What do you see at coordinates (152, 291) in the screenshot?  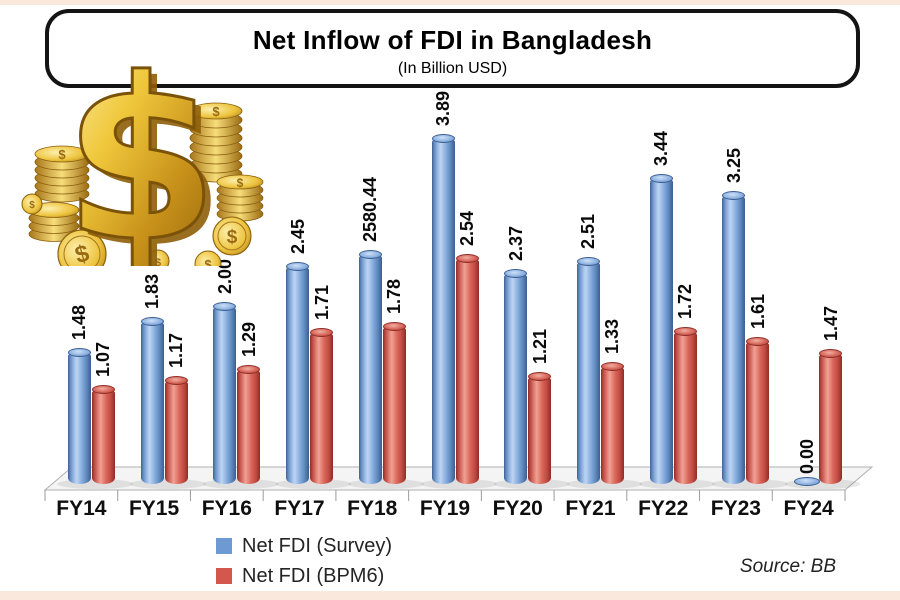 I see `data-label-blue-FY15: 1.83` at bounding box center [152, 291].